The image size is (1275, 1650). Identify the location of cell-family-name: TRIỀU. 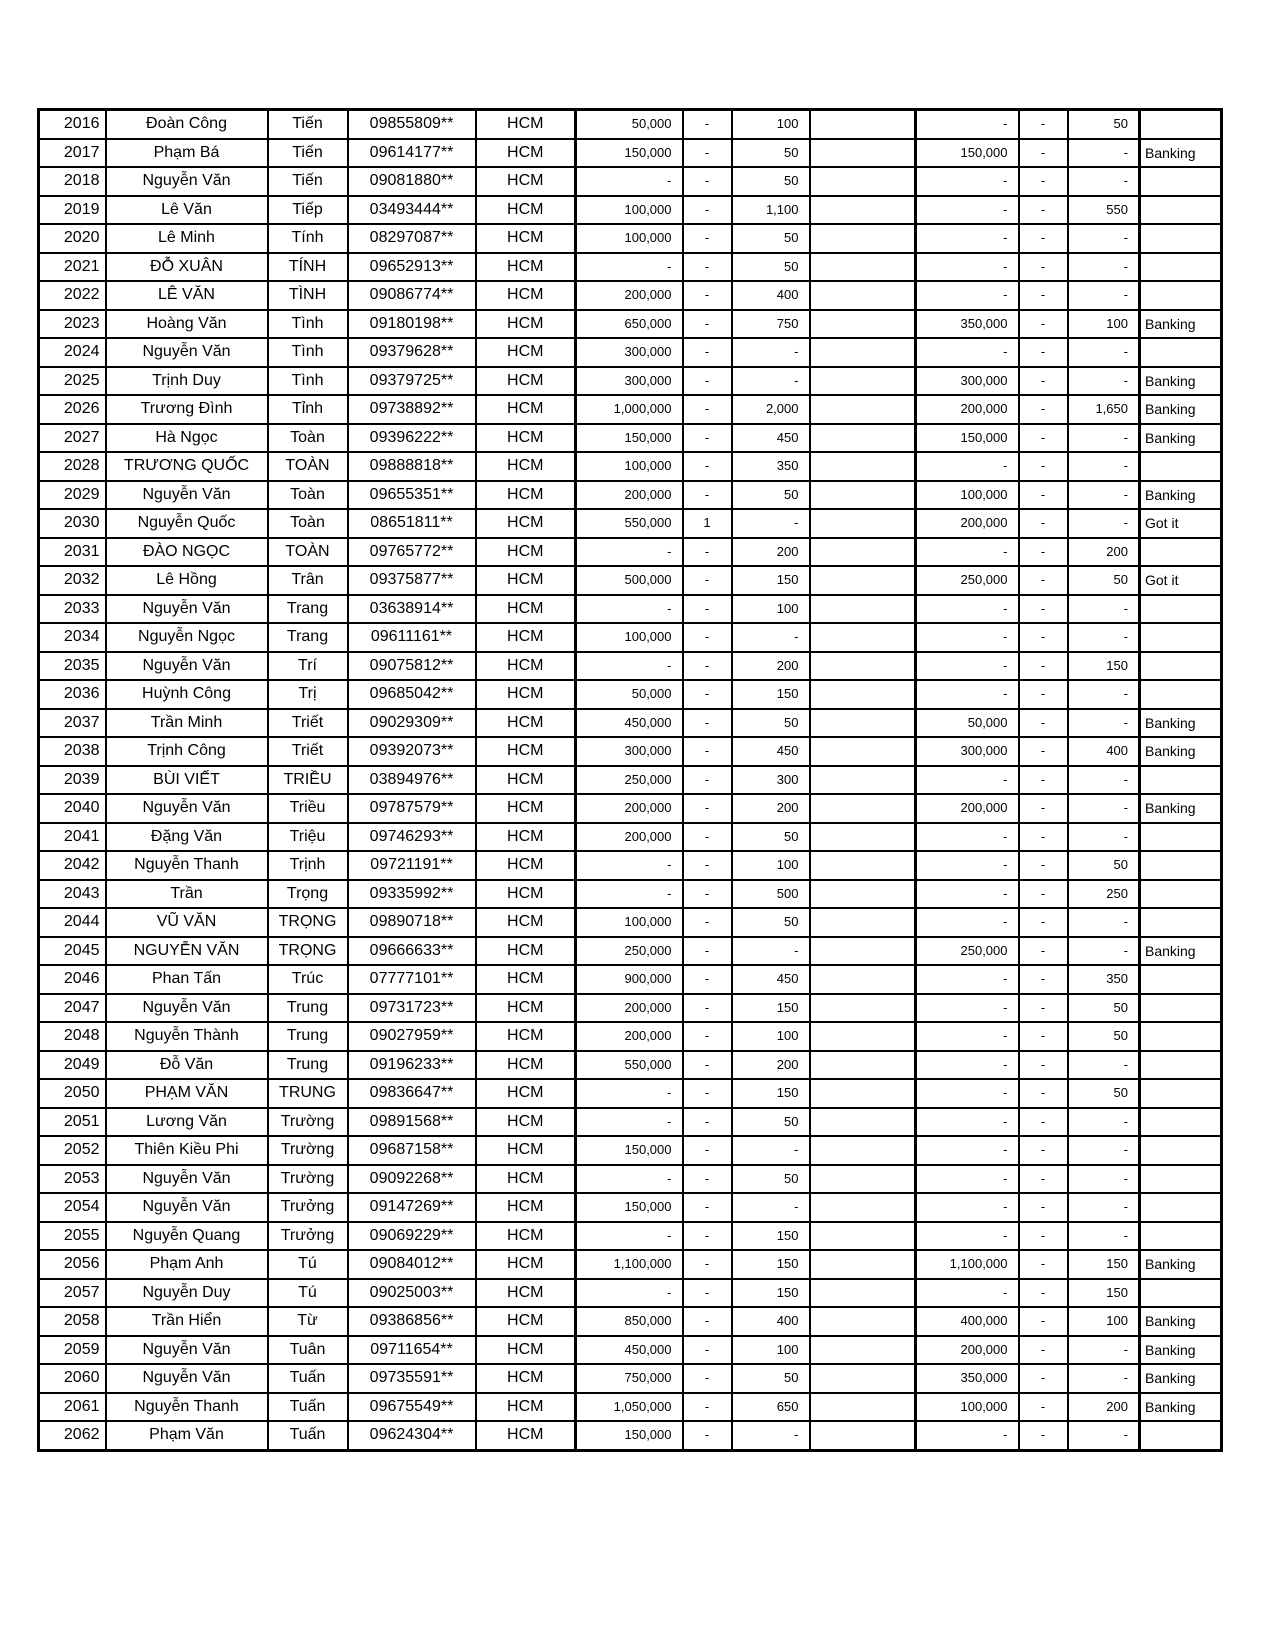
(307, 779).